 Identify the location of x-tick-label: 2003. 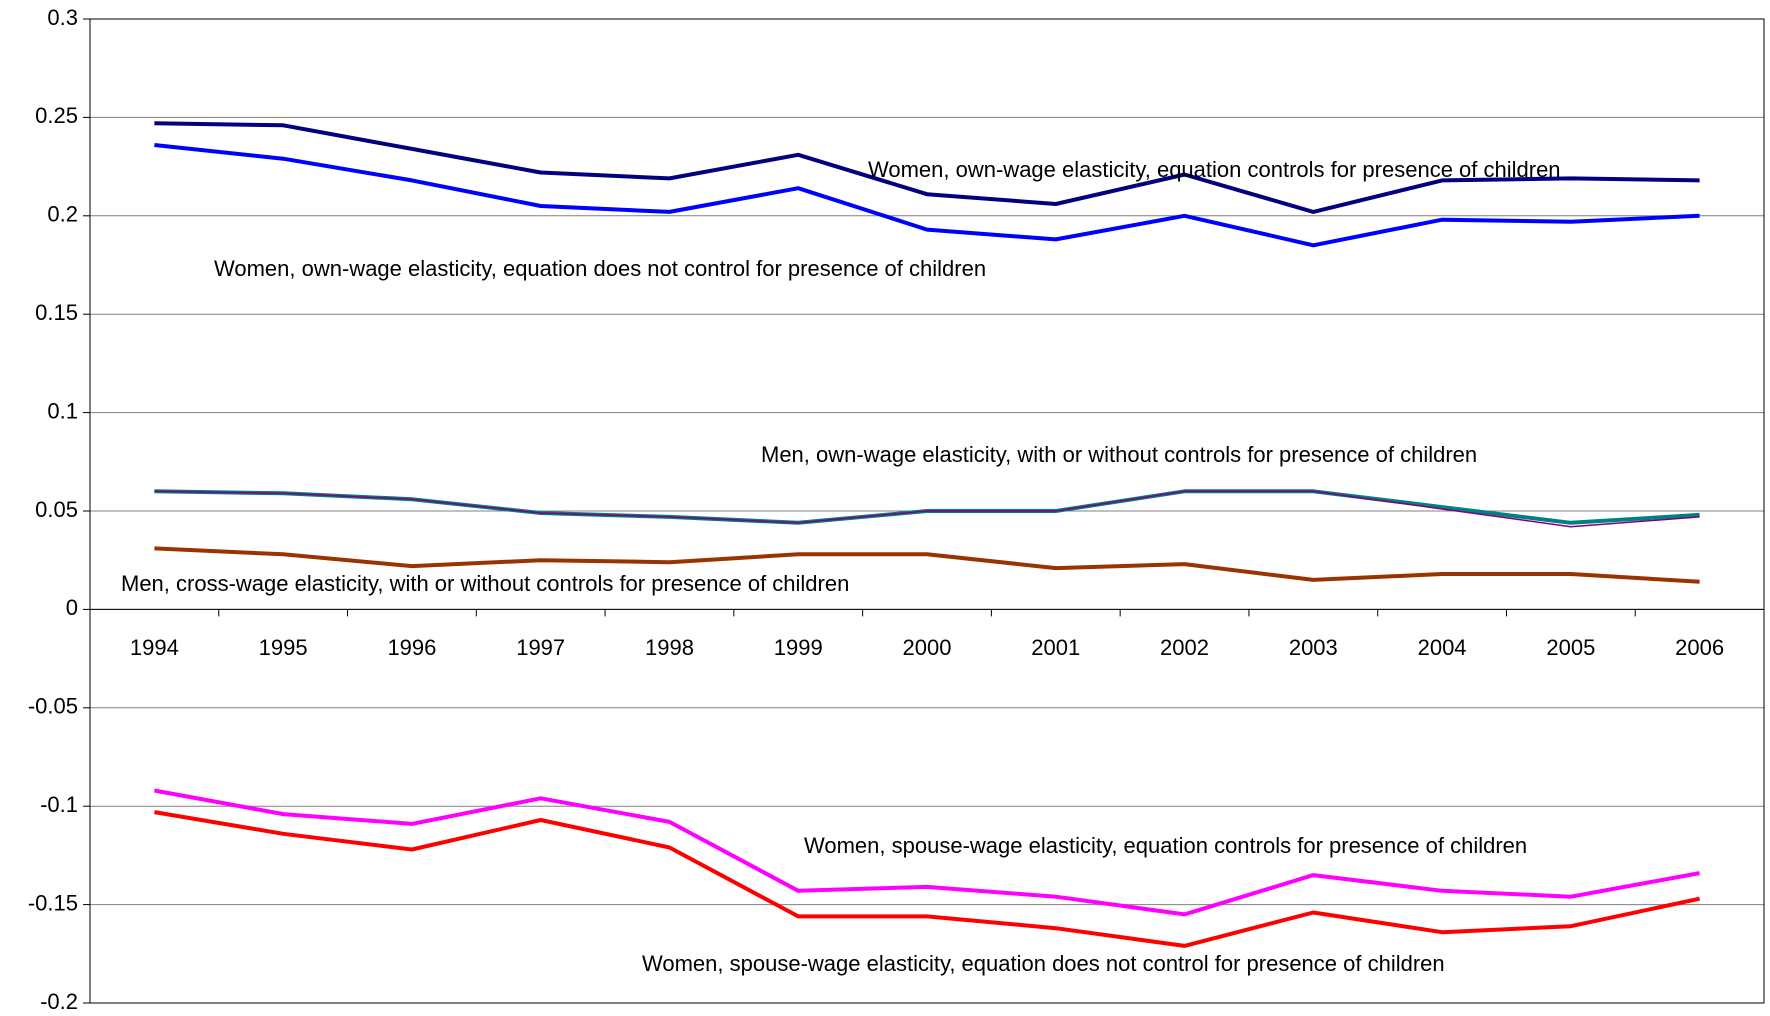
(1313, 647).